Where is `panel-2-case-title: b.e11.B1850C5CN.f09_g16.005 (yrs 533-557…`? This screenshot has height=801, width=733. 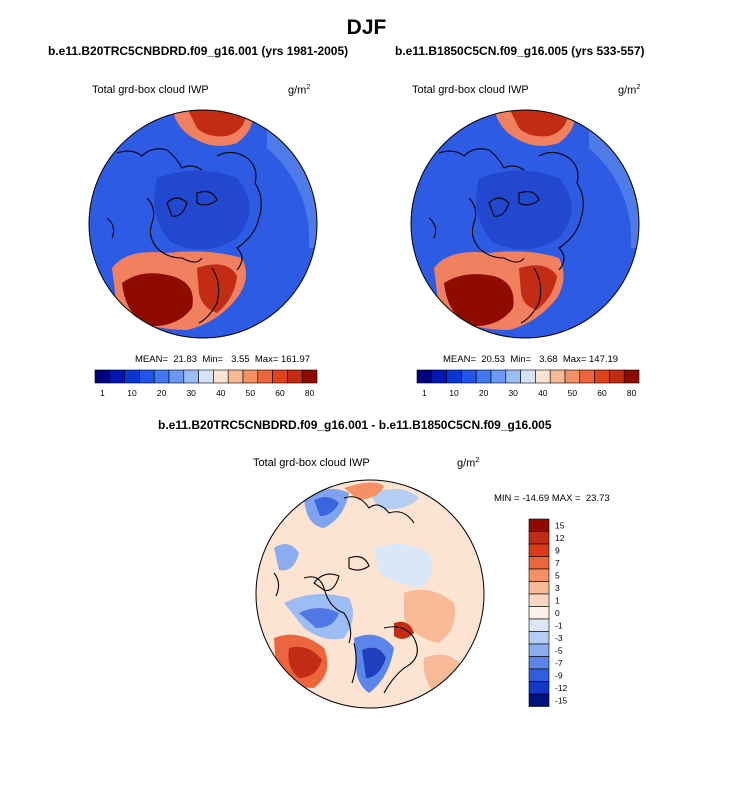 panel-2-case-title: b.e11.B1850C5CN.f09_g16.005 (yrs 533-557… is located at coordinates (520, 51).